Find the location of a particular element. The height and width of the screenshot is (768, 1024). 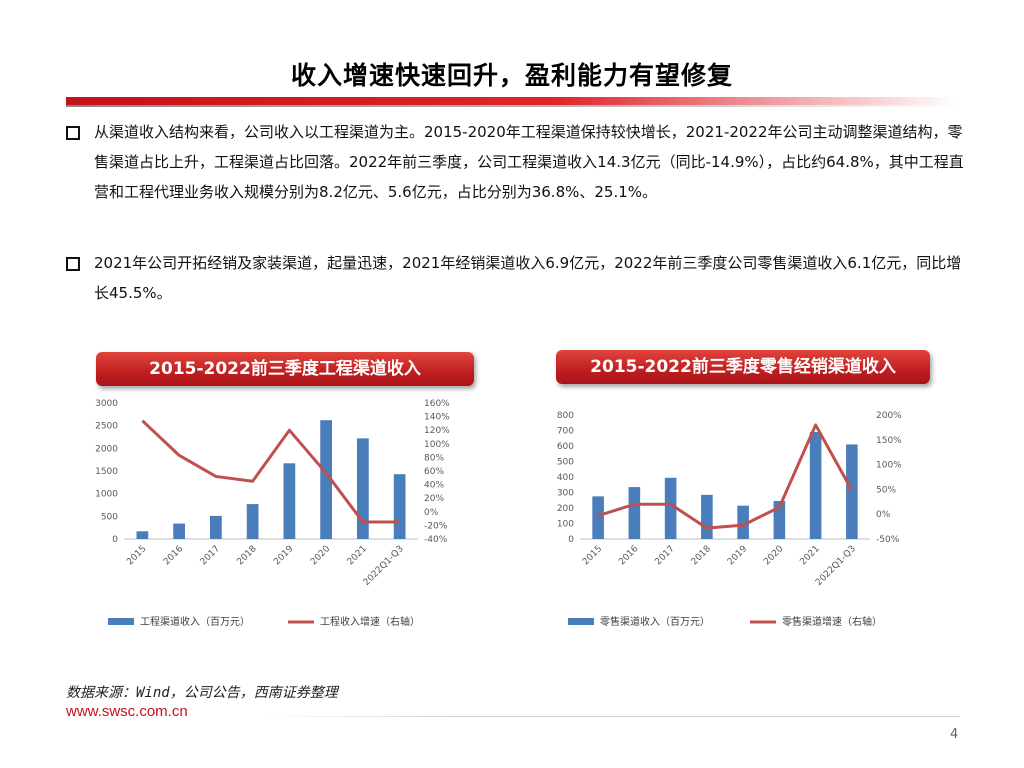

y-left-tick-label: 300 is located at coordinates (565, 494).